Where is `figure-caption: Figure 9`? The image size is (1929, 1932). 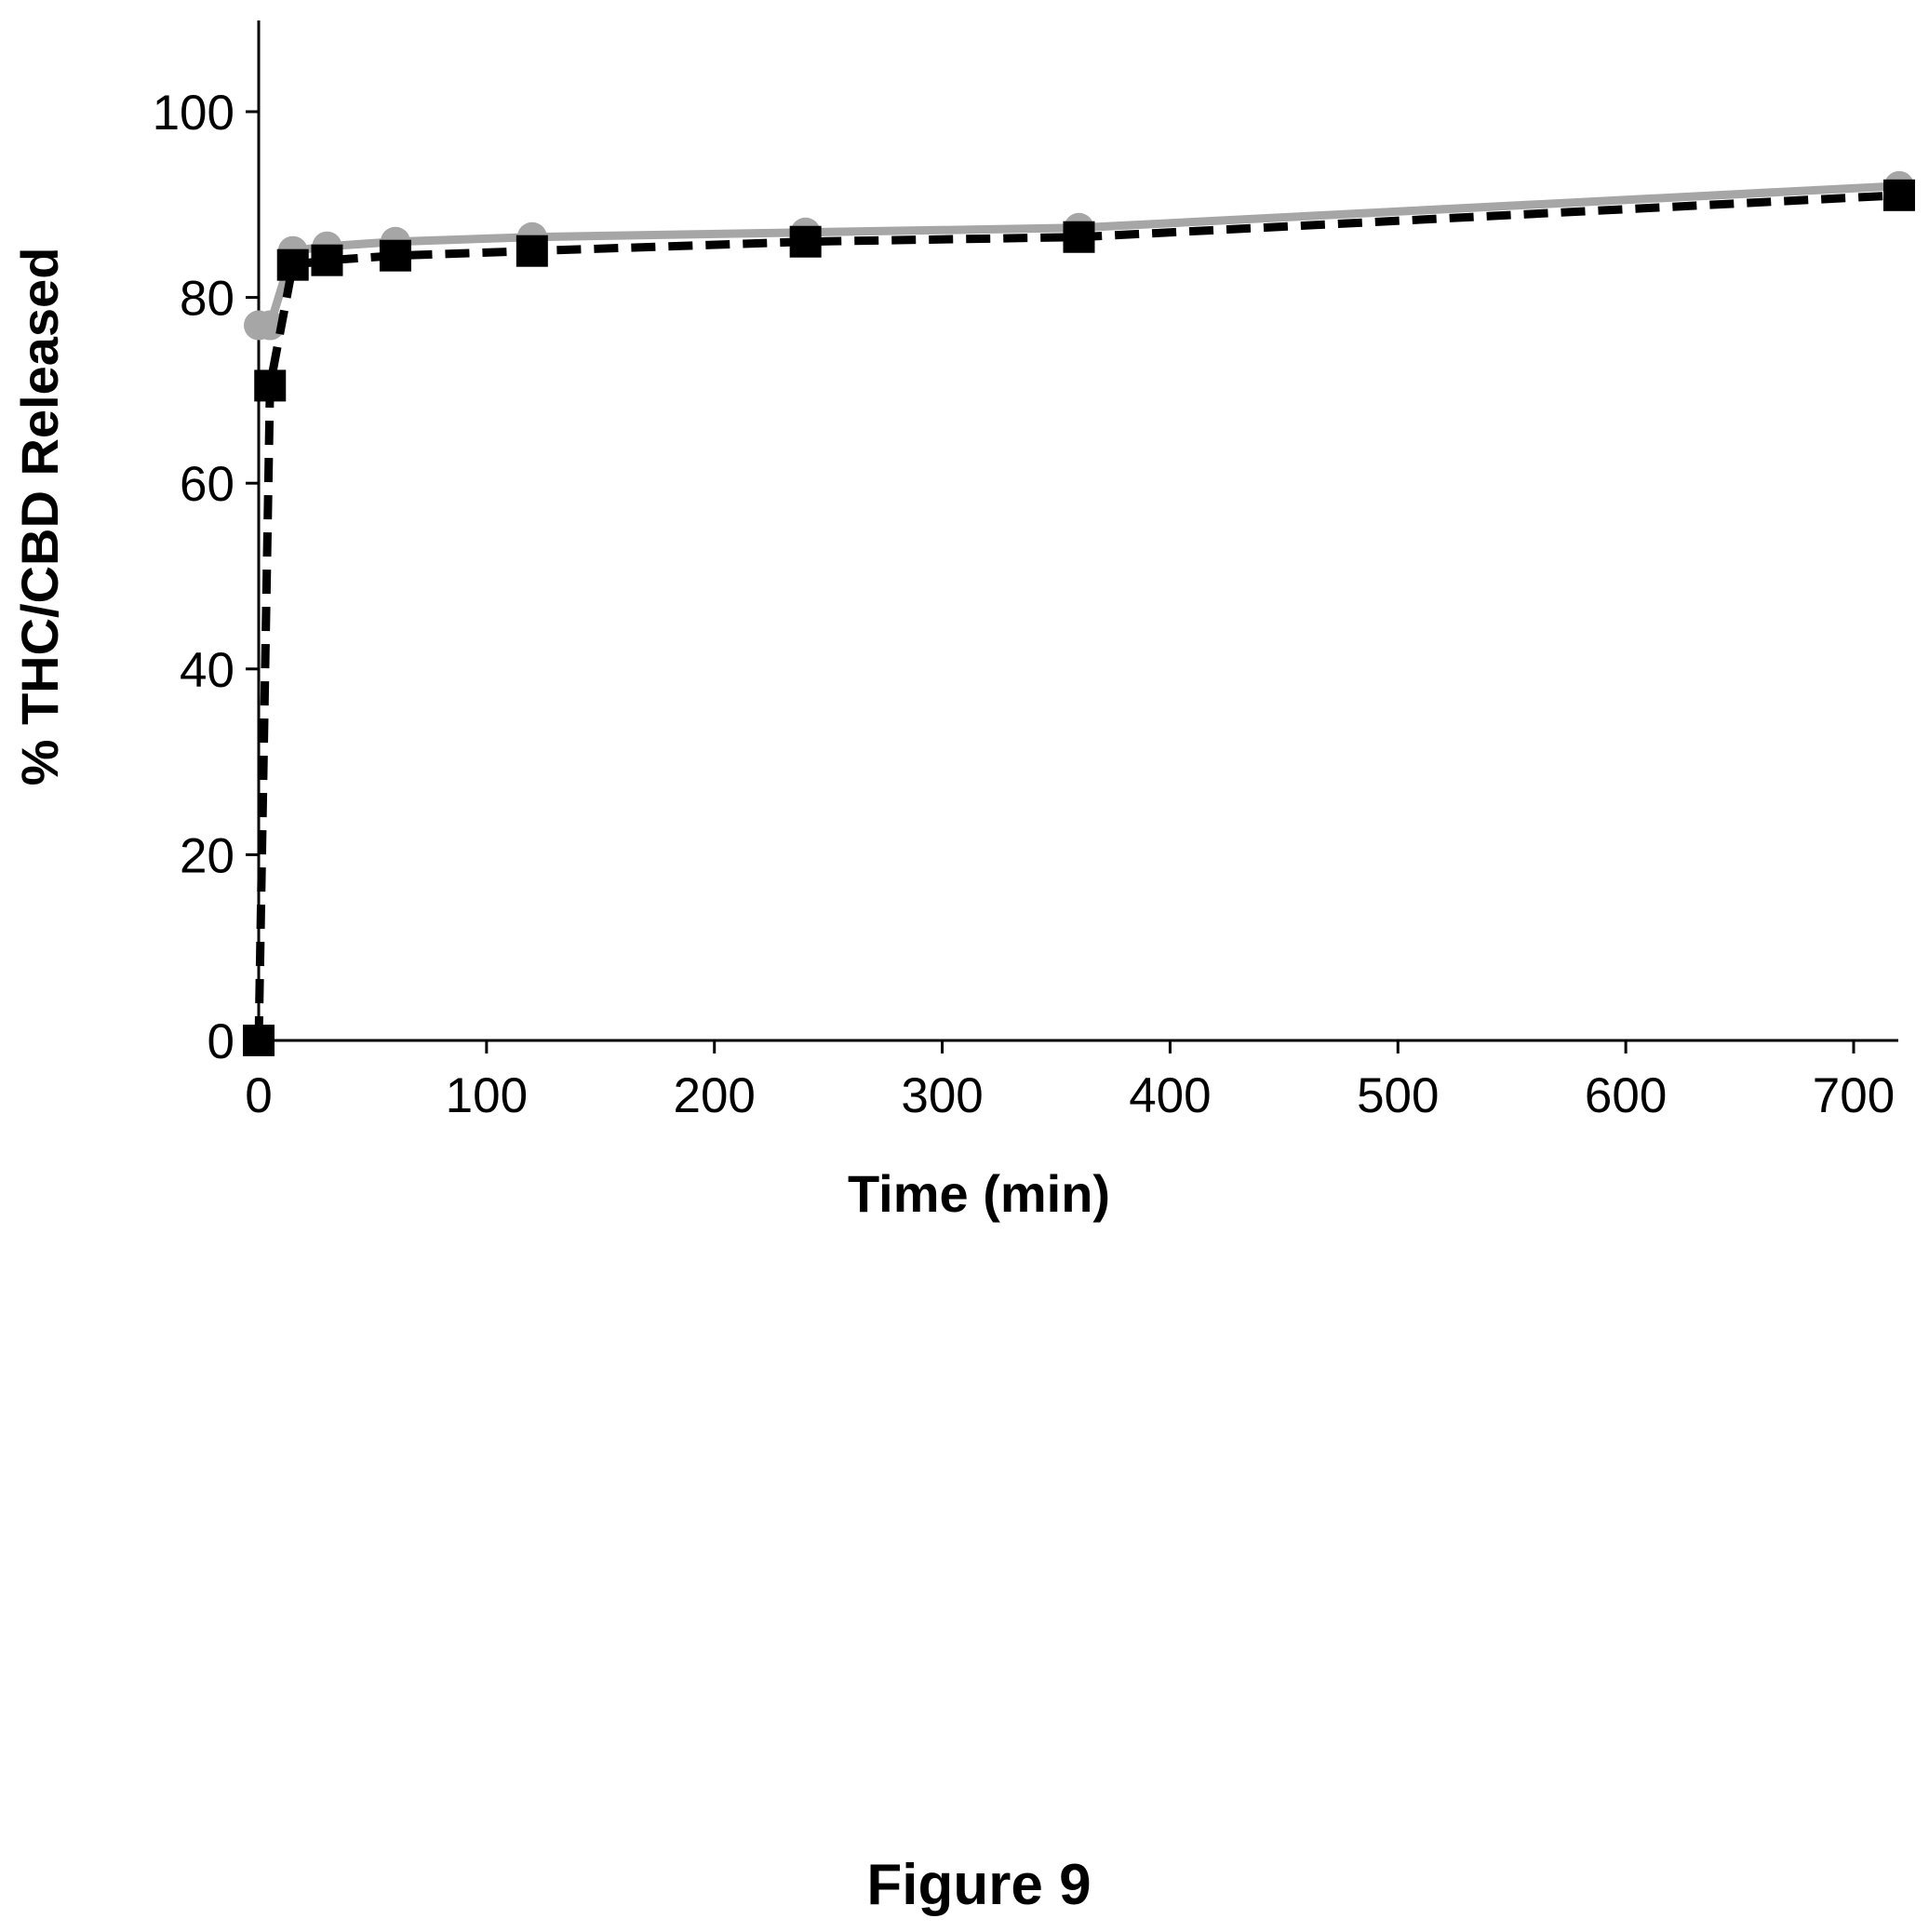
figure-caption: Figure 9 is located at coordinates (978, 1885).